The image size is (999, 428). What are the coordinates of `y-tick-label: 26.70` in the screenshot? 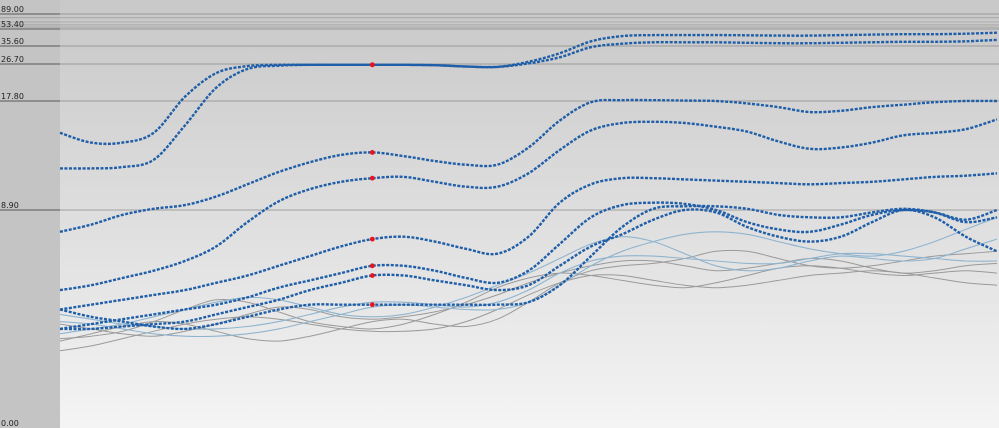 It's located at (12, 59).